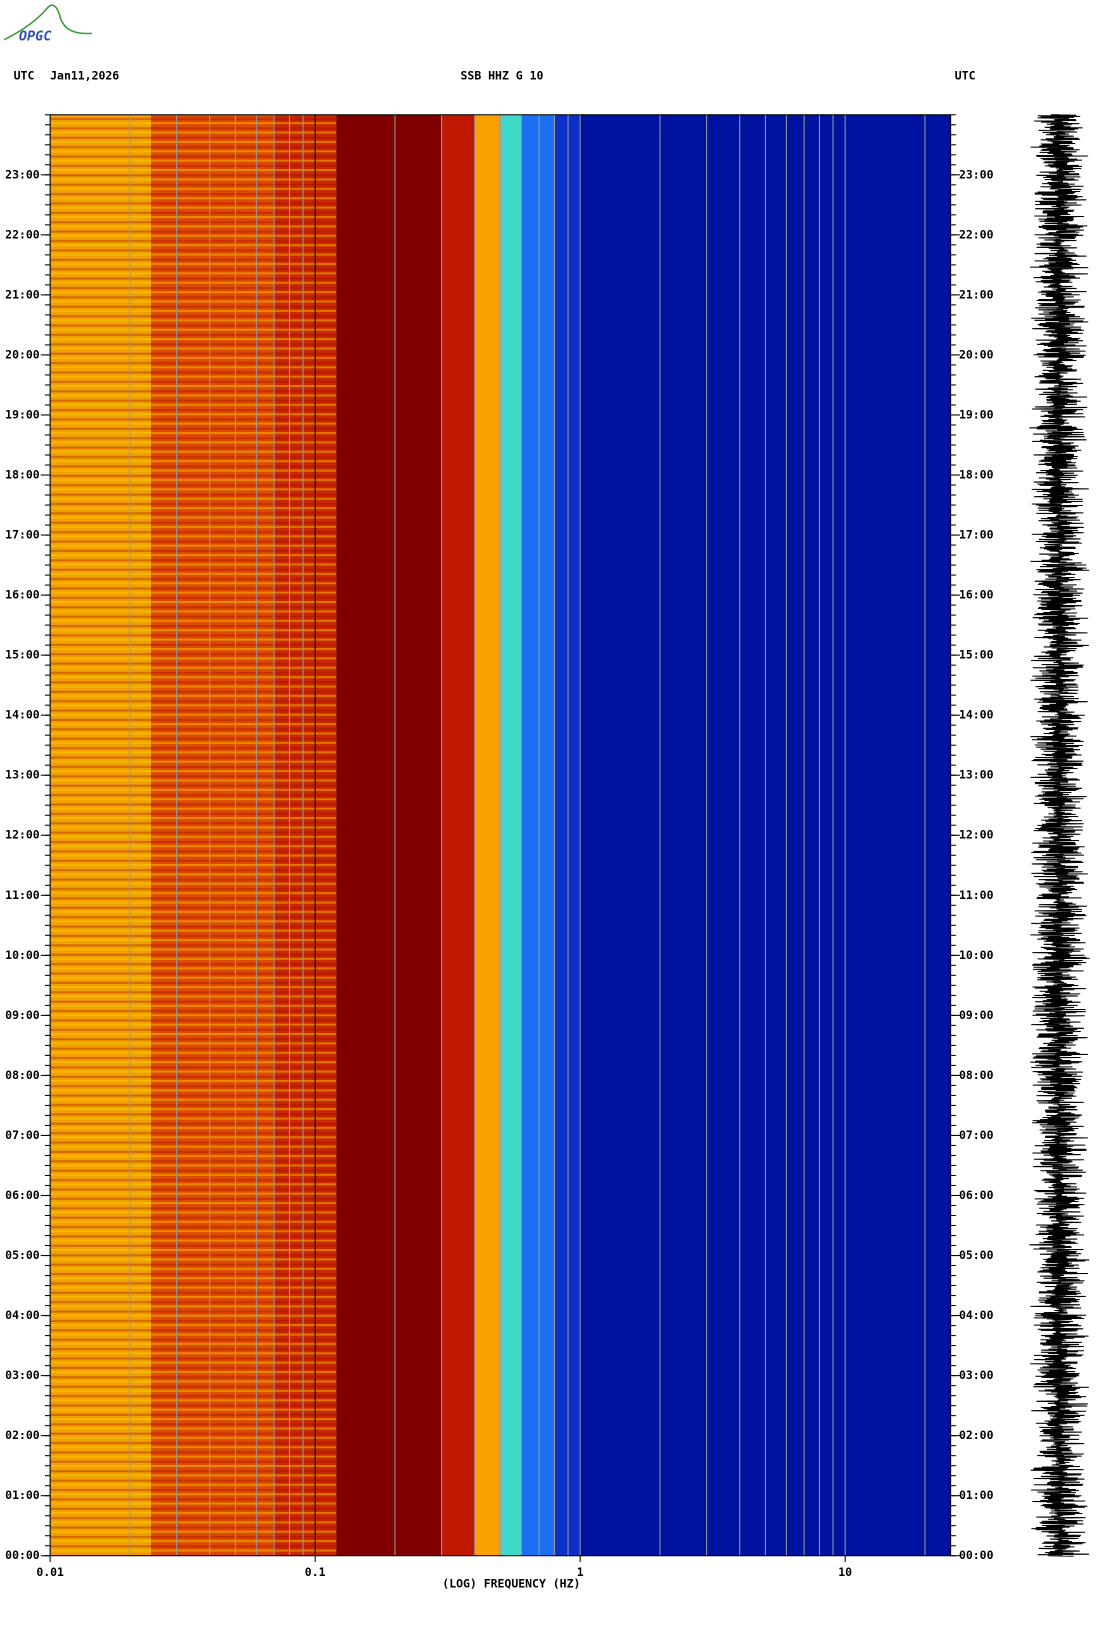  Describe the element at coordinates (580, 1572) in the screenshot. I see `x-tick-label: 1` at that location.